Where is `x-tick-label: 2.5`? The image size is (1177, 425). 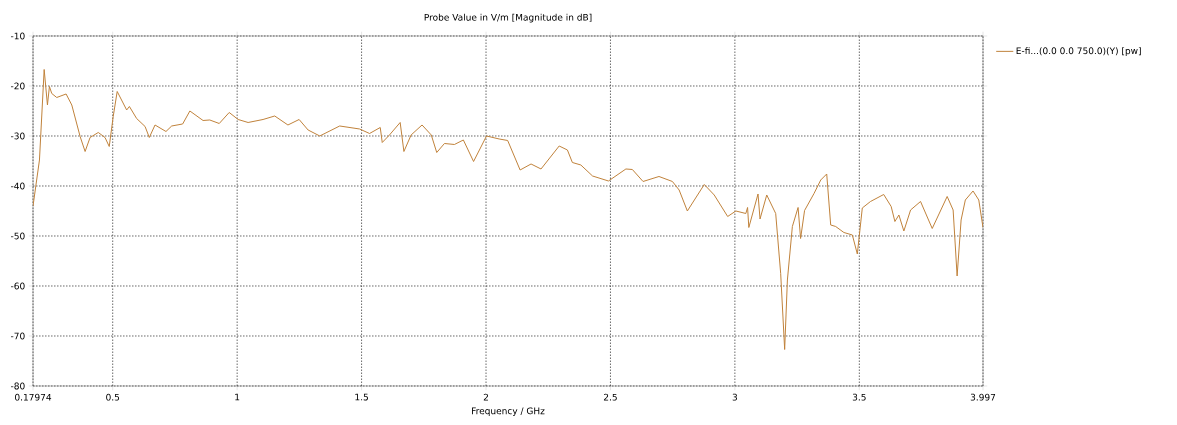
x-tick-label: 2.5 is located at coordinates (610, 397).